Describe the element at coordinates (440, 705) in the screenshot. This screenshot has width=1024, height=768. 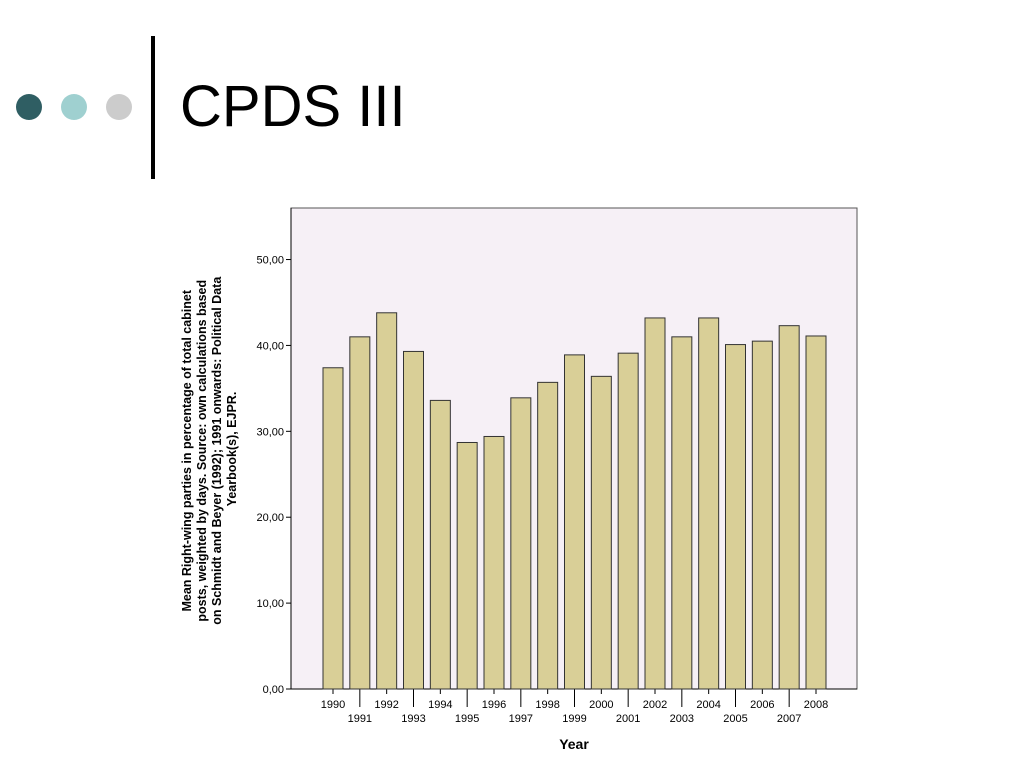
I see `x-tick-label-1994: 1994` at that location.